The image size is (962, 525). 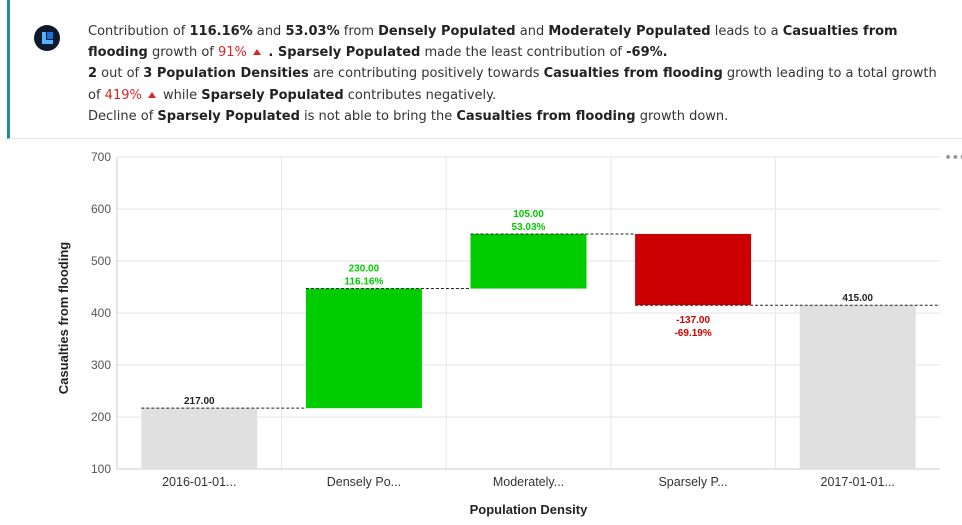 What do you see at coordinates (363, 282) in the screenshot?
I see `bar-percent-label: 116.16%` at bounding box center [363, 282].